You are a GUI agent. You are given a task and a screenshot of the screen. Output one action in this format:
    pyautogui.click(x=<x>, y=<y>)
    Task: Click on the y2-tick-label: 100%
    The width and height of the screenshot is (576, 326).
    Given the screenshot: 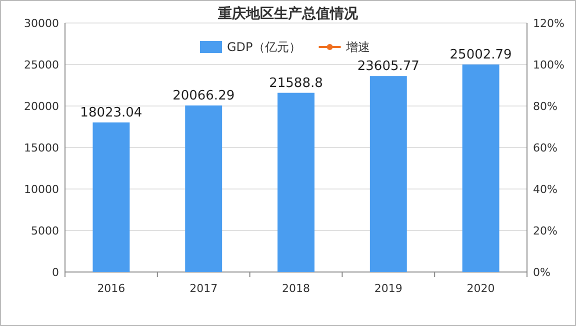 What is the action you would take?
    pyautogui.click(x=548, y=65)
    